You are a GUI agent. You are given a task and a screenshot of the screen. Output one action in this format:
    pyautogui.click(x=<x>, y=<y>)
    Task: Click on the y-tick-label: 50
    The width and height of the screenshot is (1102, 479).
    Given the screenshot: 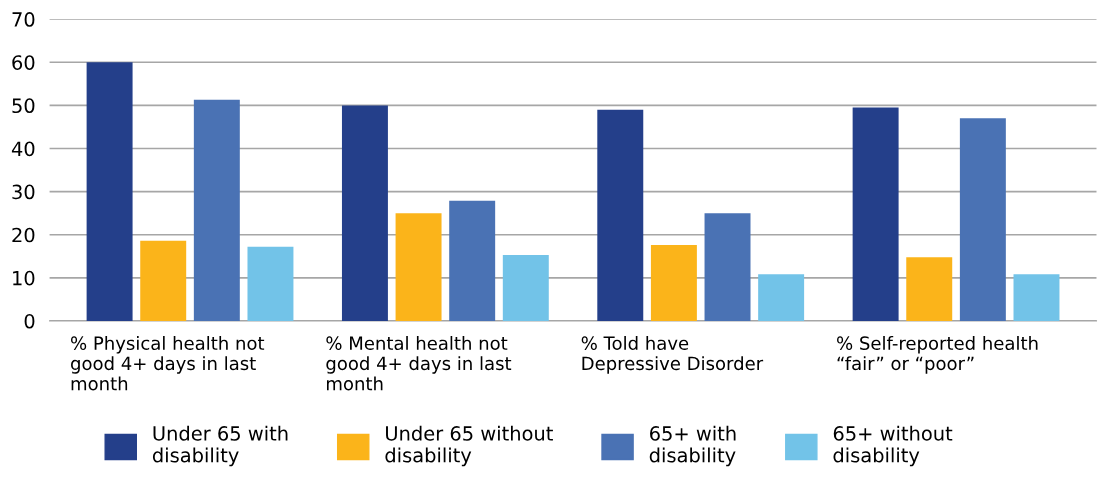 What is the action you would take?
    pyautogui.click(x=23, y=106)
    